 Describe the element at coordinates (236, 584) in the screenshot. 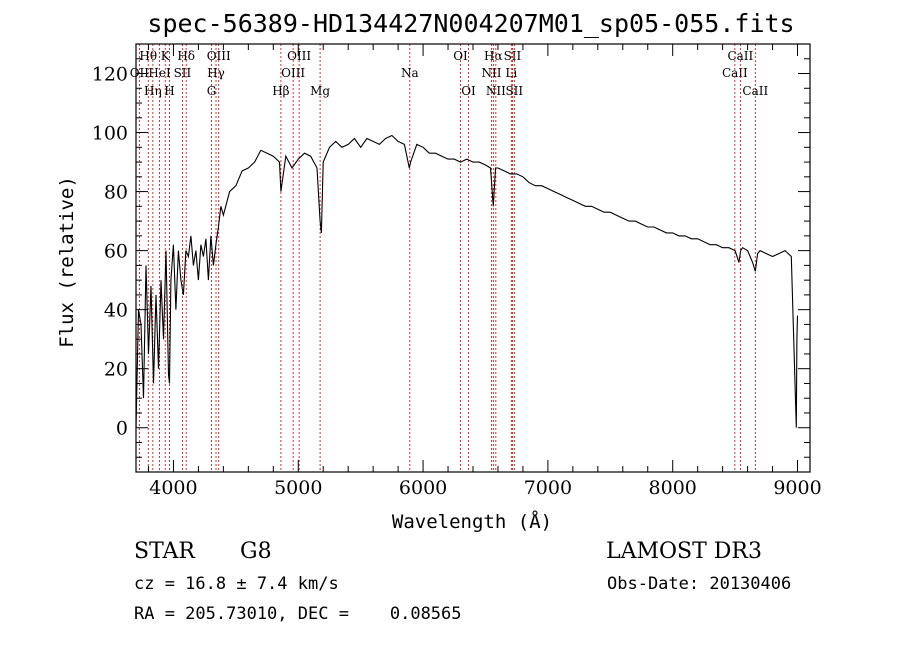

I see `redshift-velocity: cz = 16.8 ± 7.4 km/s` at that location.